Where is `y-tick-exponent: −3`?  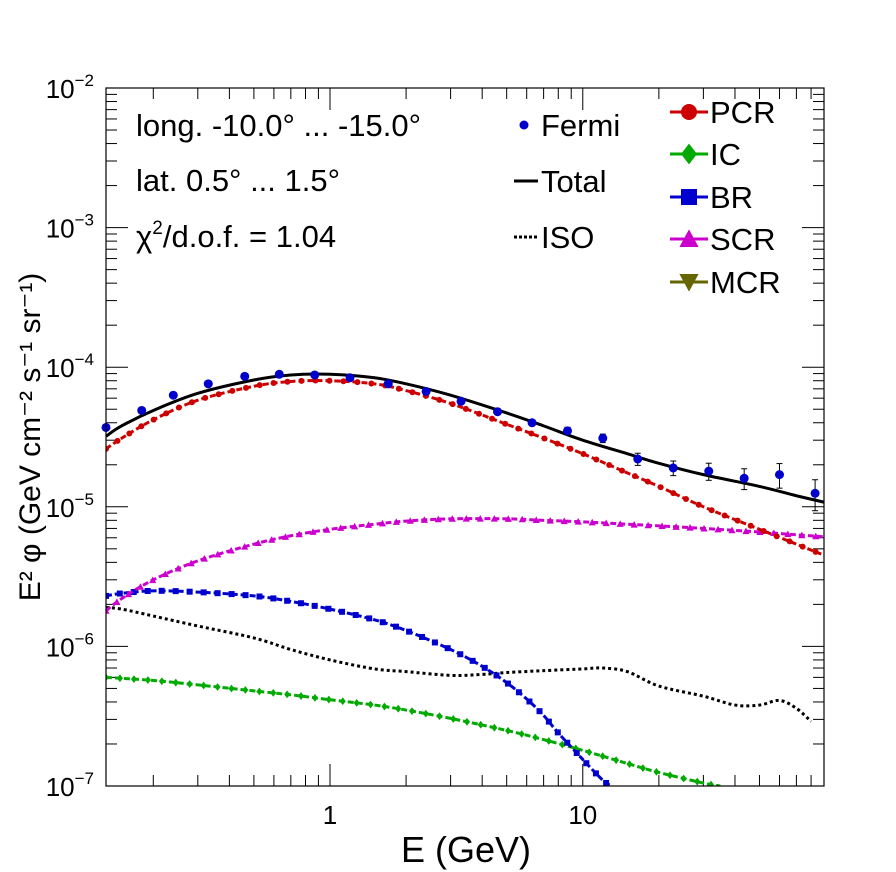 y-tick-exponent: −3 is located at coordinates (84, 220).